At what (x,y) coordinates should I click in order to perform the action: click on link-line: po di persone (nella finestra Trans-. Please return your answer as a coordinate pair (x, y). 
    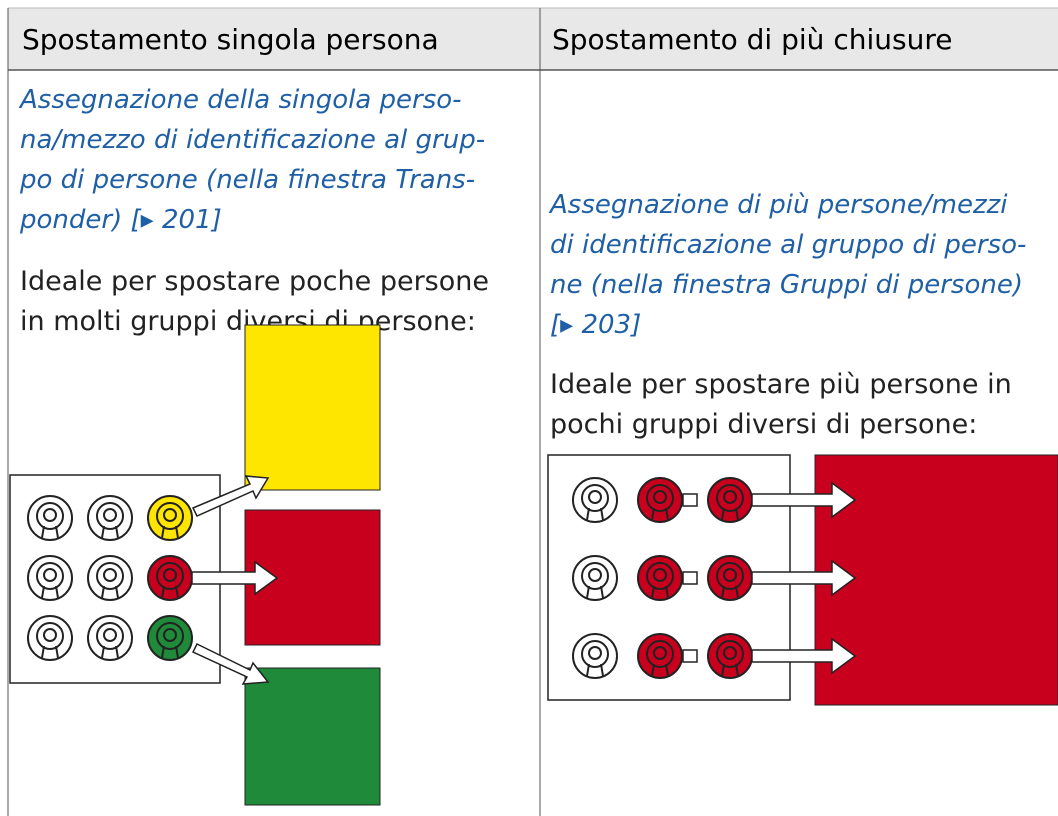
    Looking at the image, I should click on (247, 180).